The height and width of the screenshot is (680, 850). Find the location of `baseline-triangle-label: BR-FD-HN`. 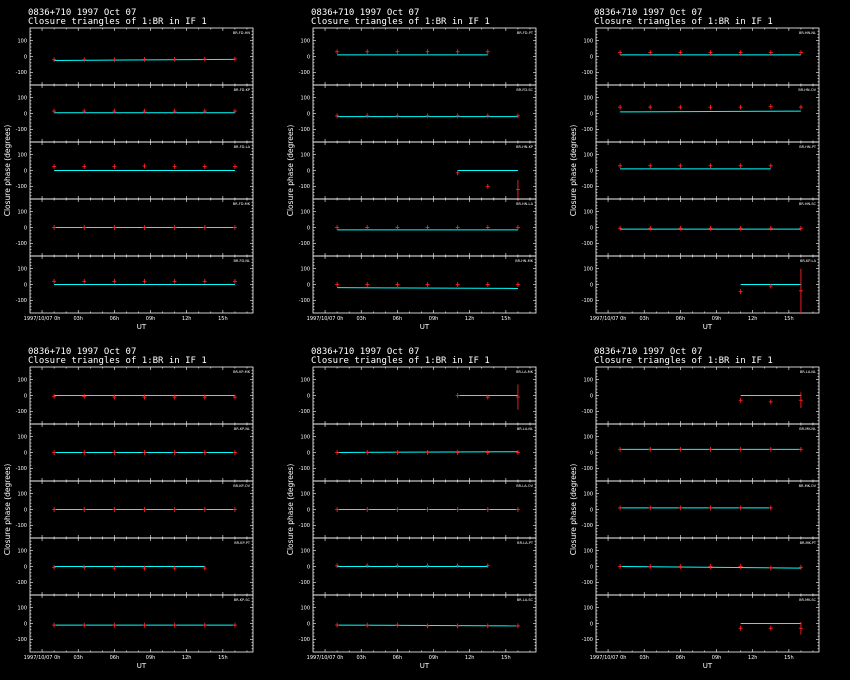

baseline-triangle-label: BR-FD-HN is located at coordinates (242, 33).